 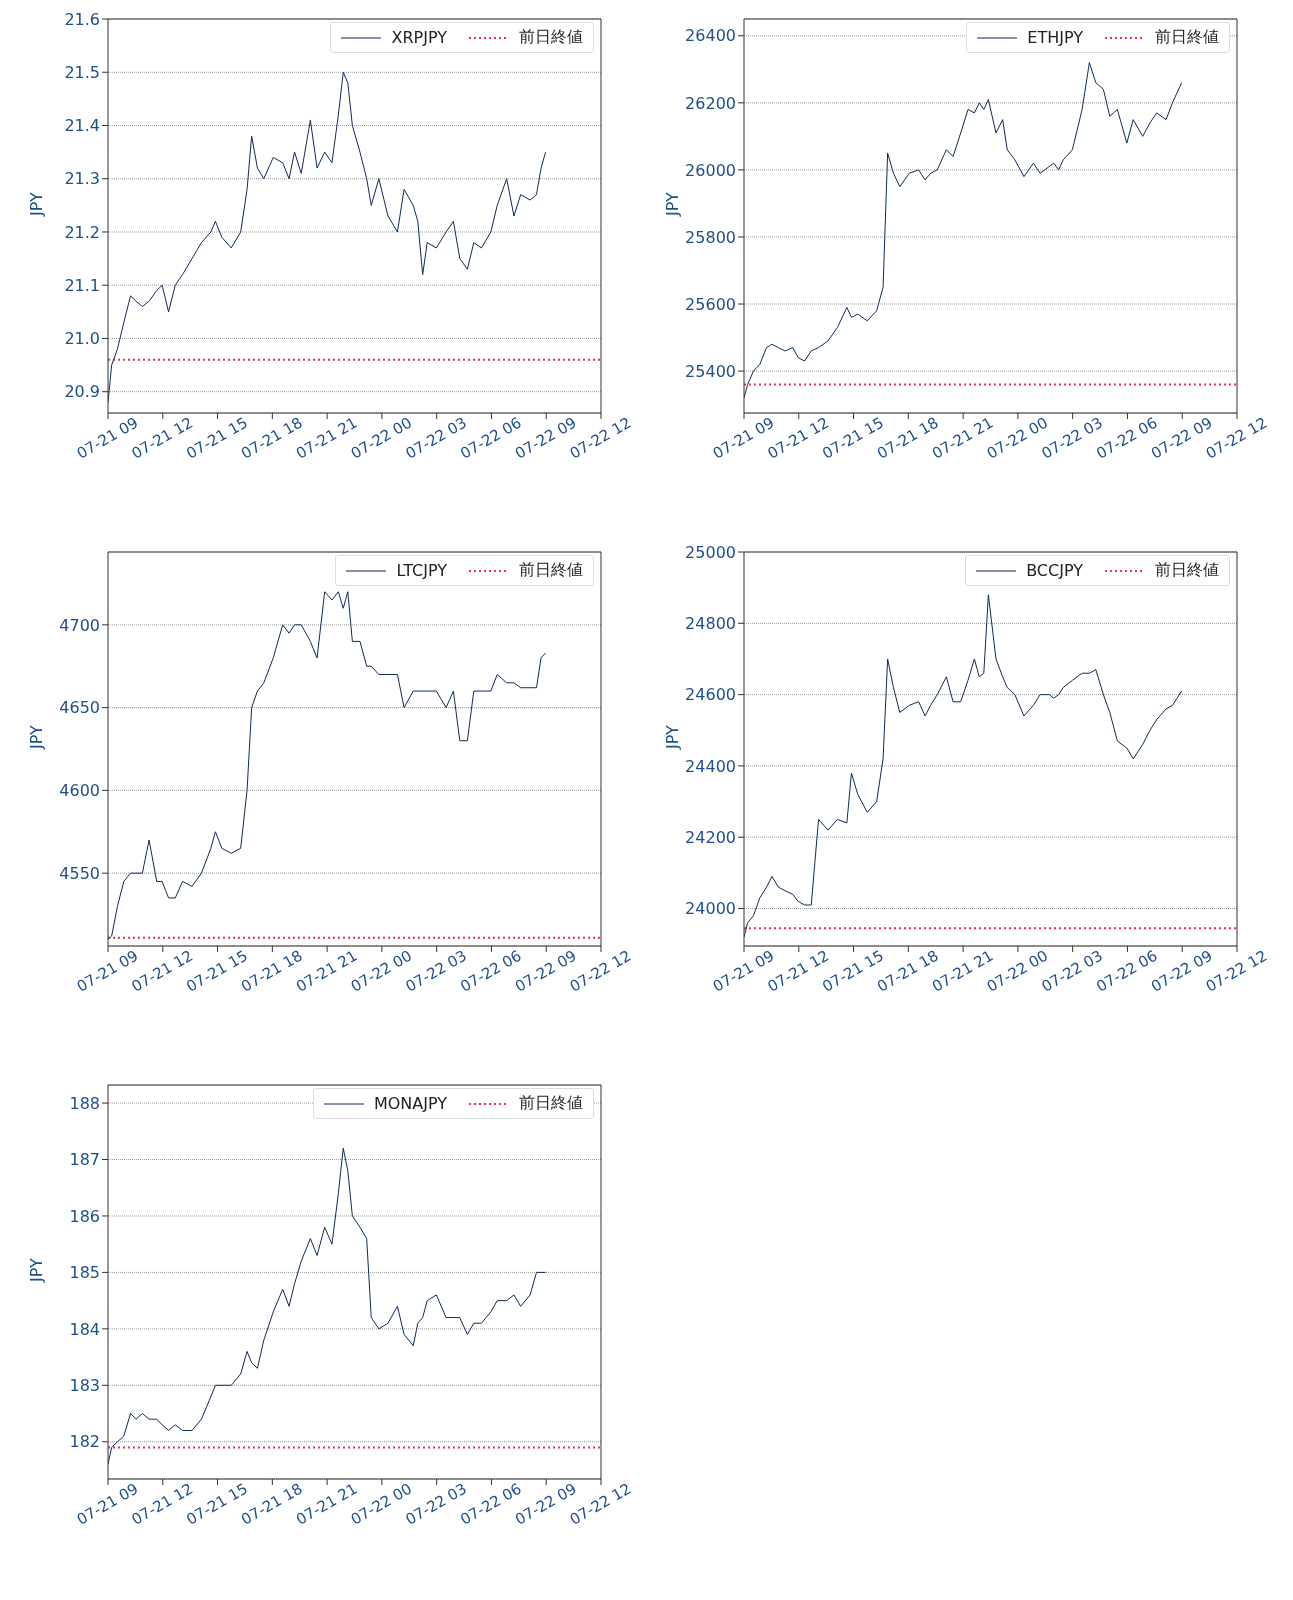 What do you see at coordinates (82, 339) in the screenshot?
I see `y-tick-label: 21.0` at bounding box center [82, 339].